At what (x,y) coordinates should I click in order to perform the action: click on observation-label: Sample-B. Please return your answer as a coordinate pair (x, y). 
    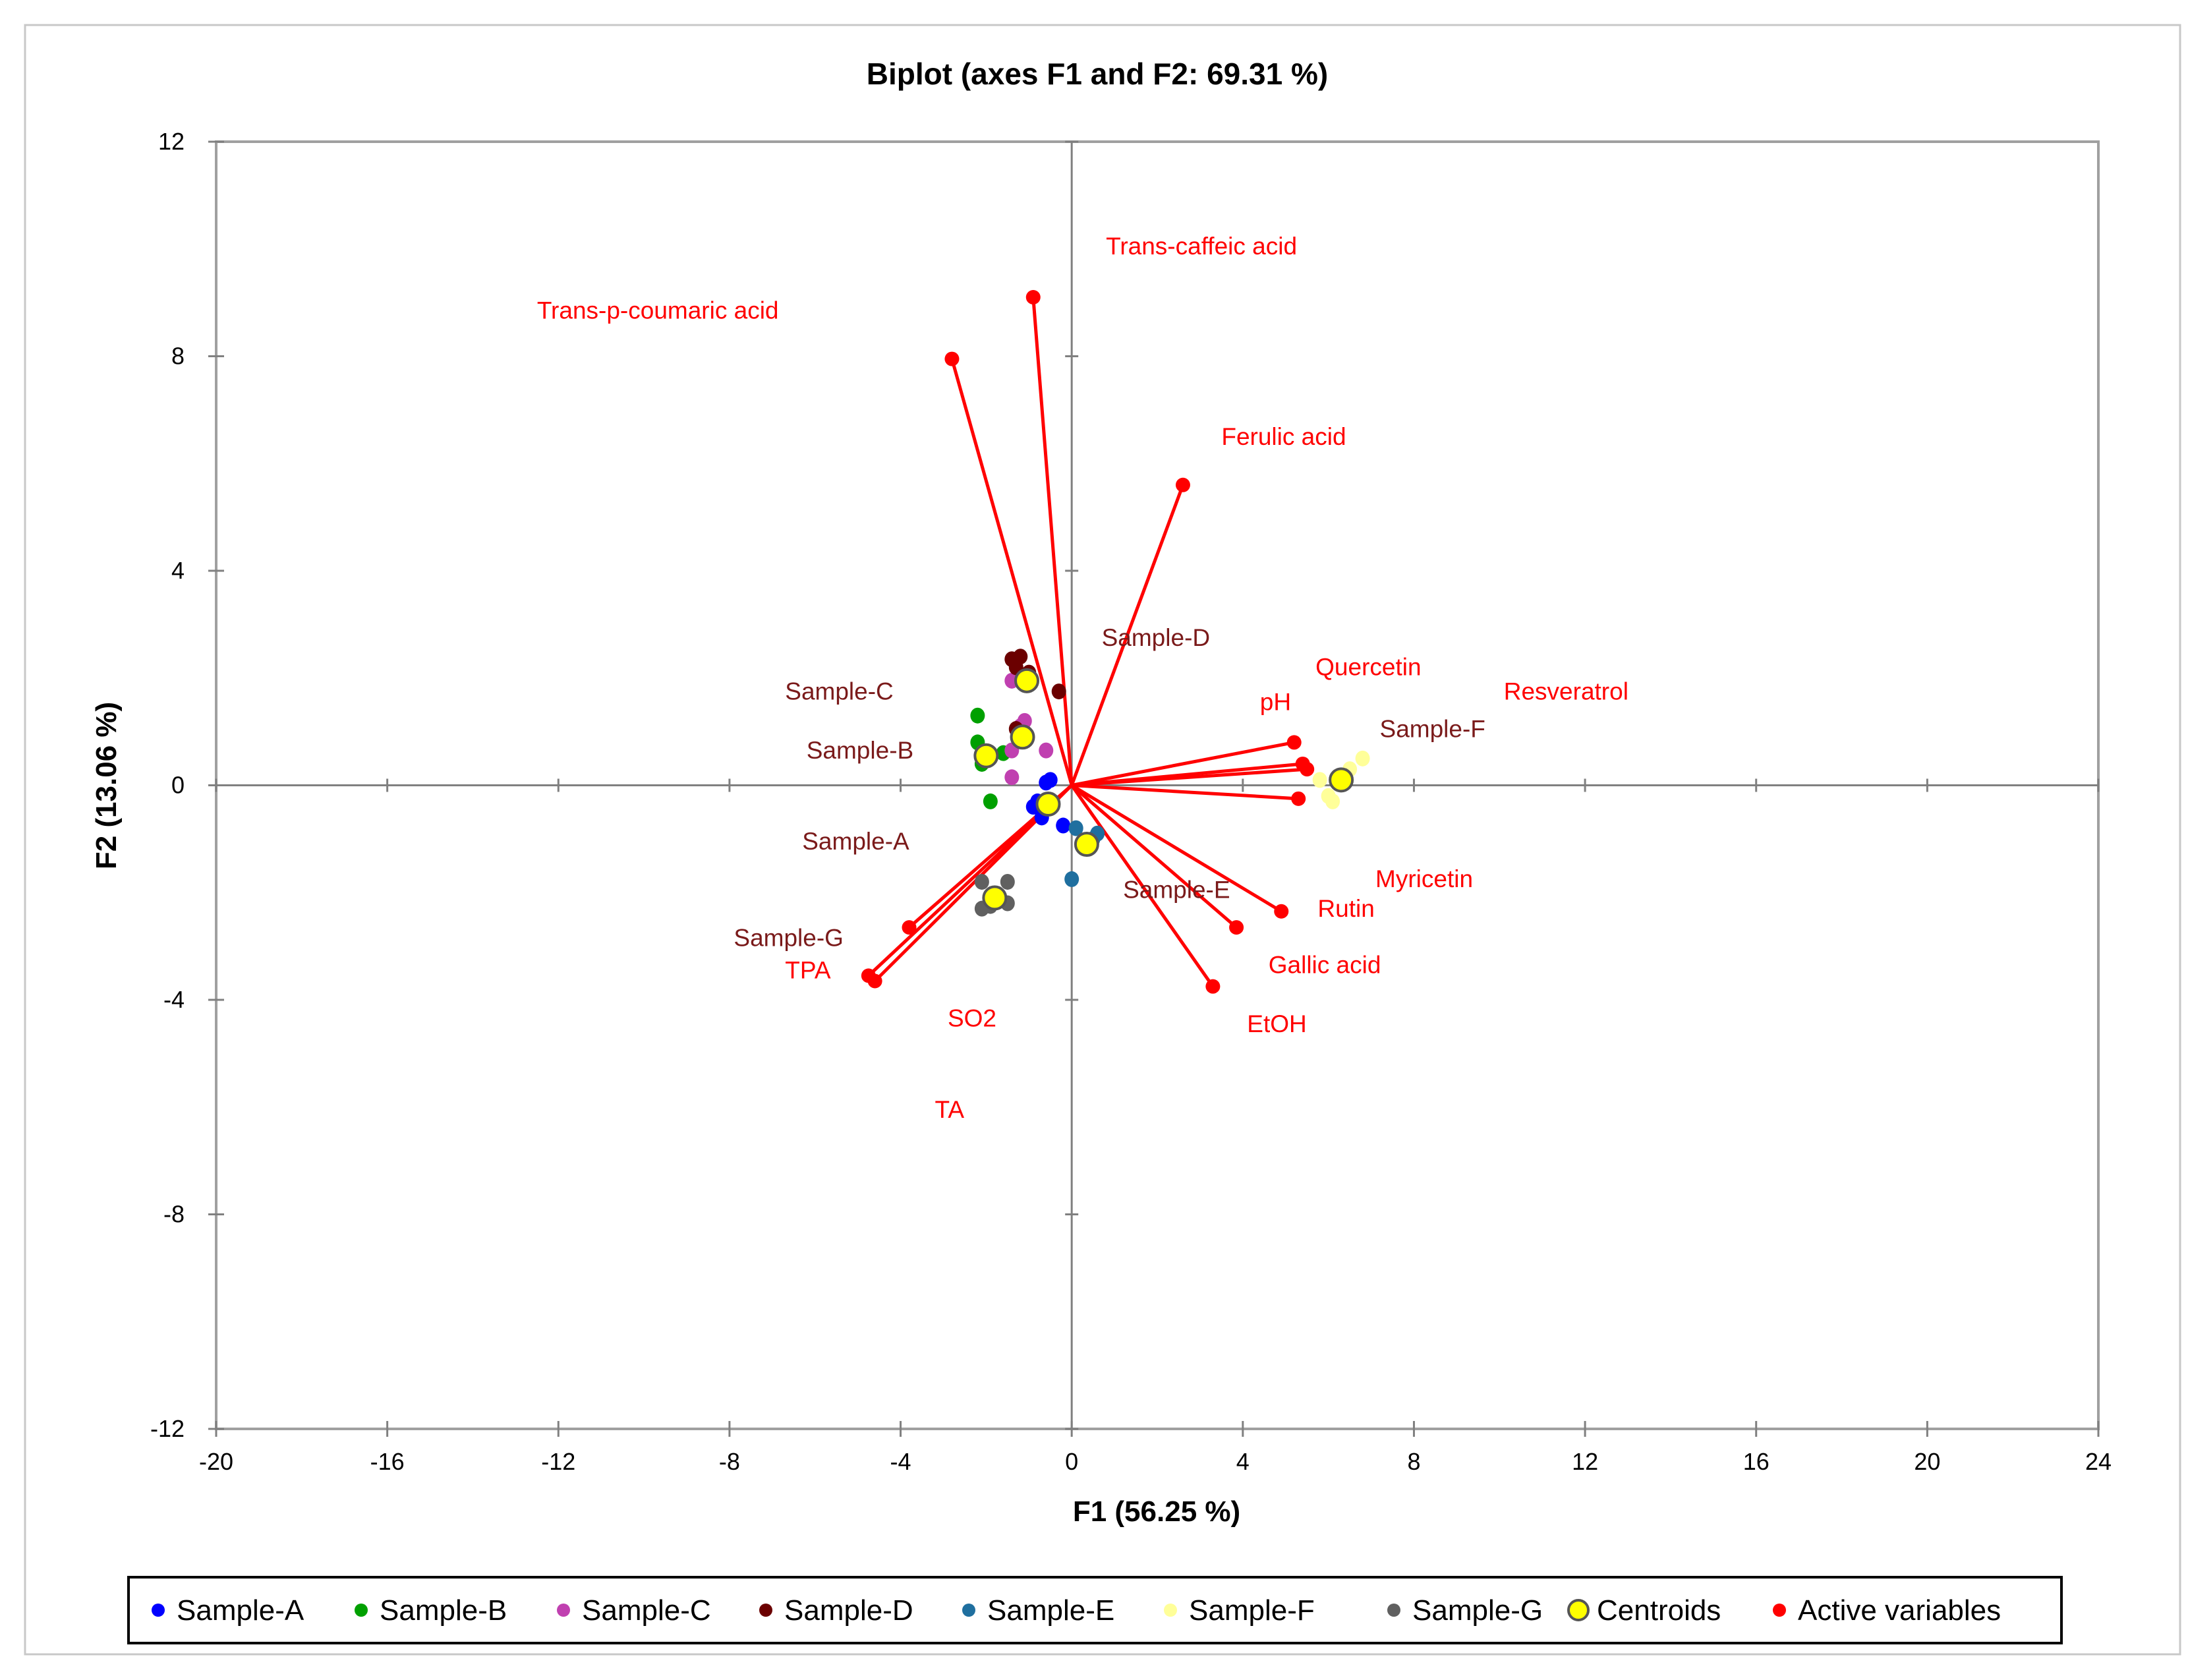
    Looking at the image, I should click on (860, 750).